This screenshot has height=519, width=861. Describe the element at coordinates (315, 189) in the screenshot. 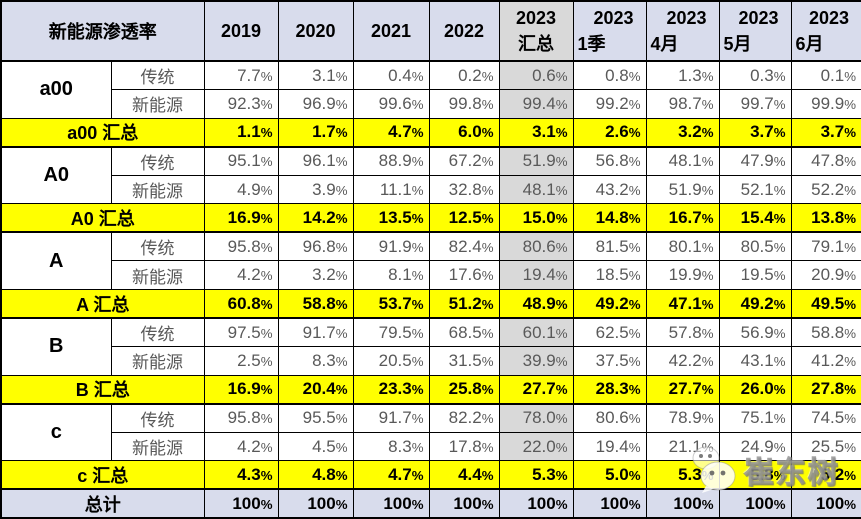

I see `data-cell: 3.9%` at that location.